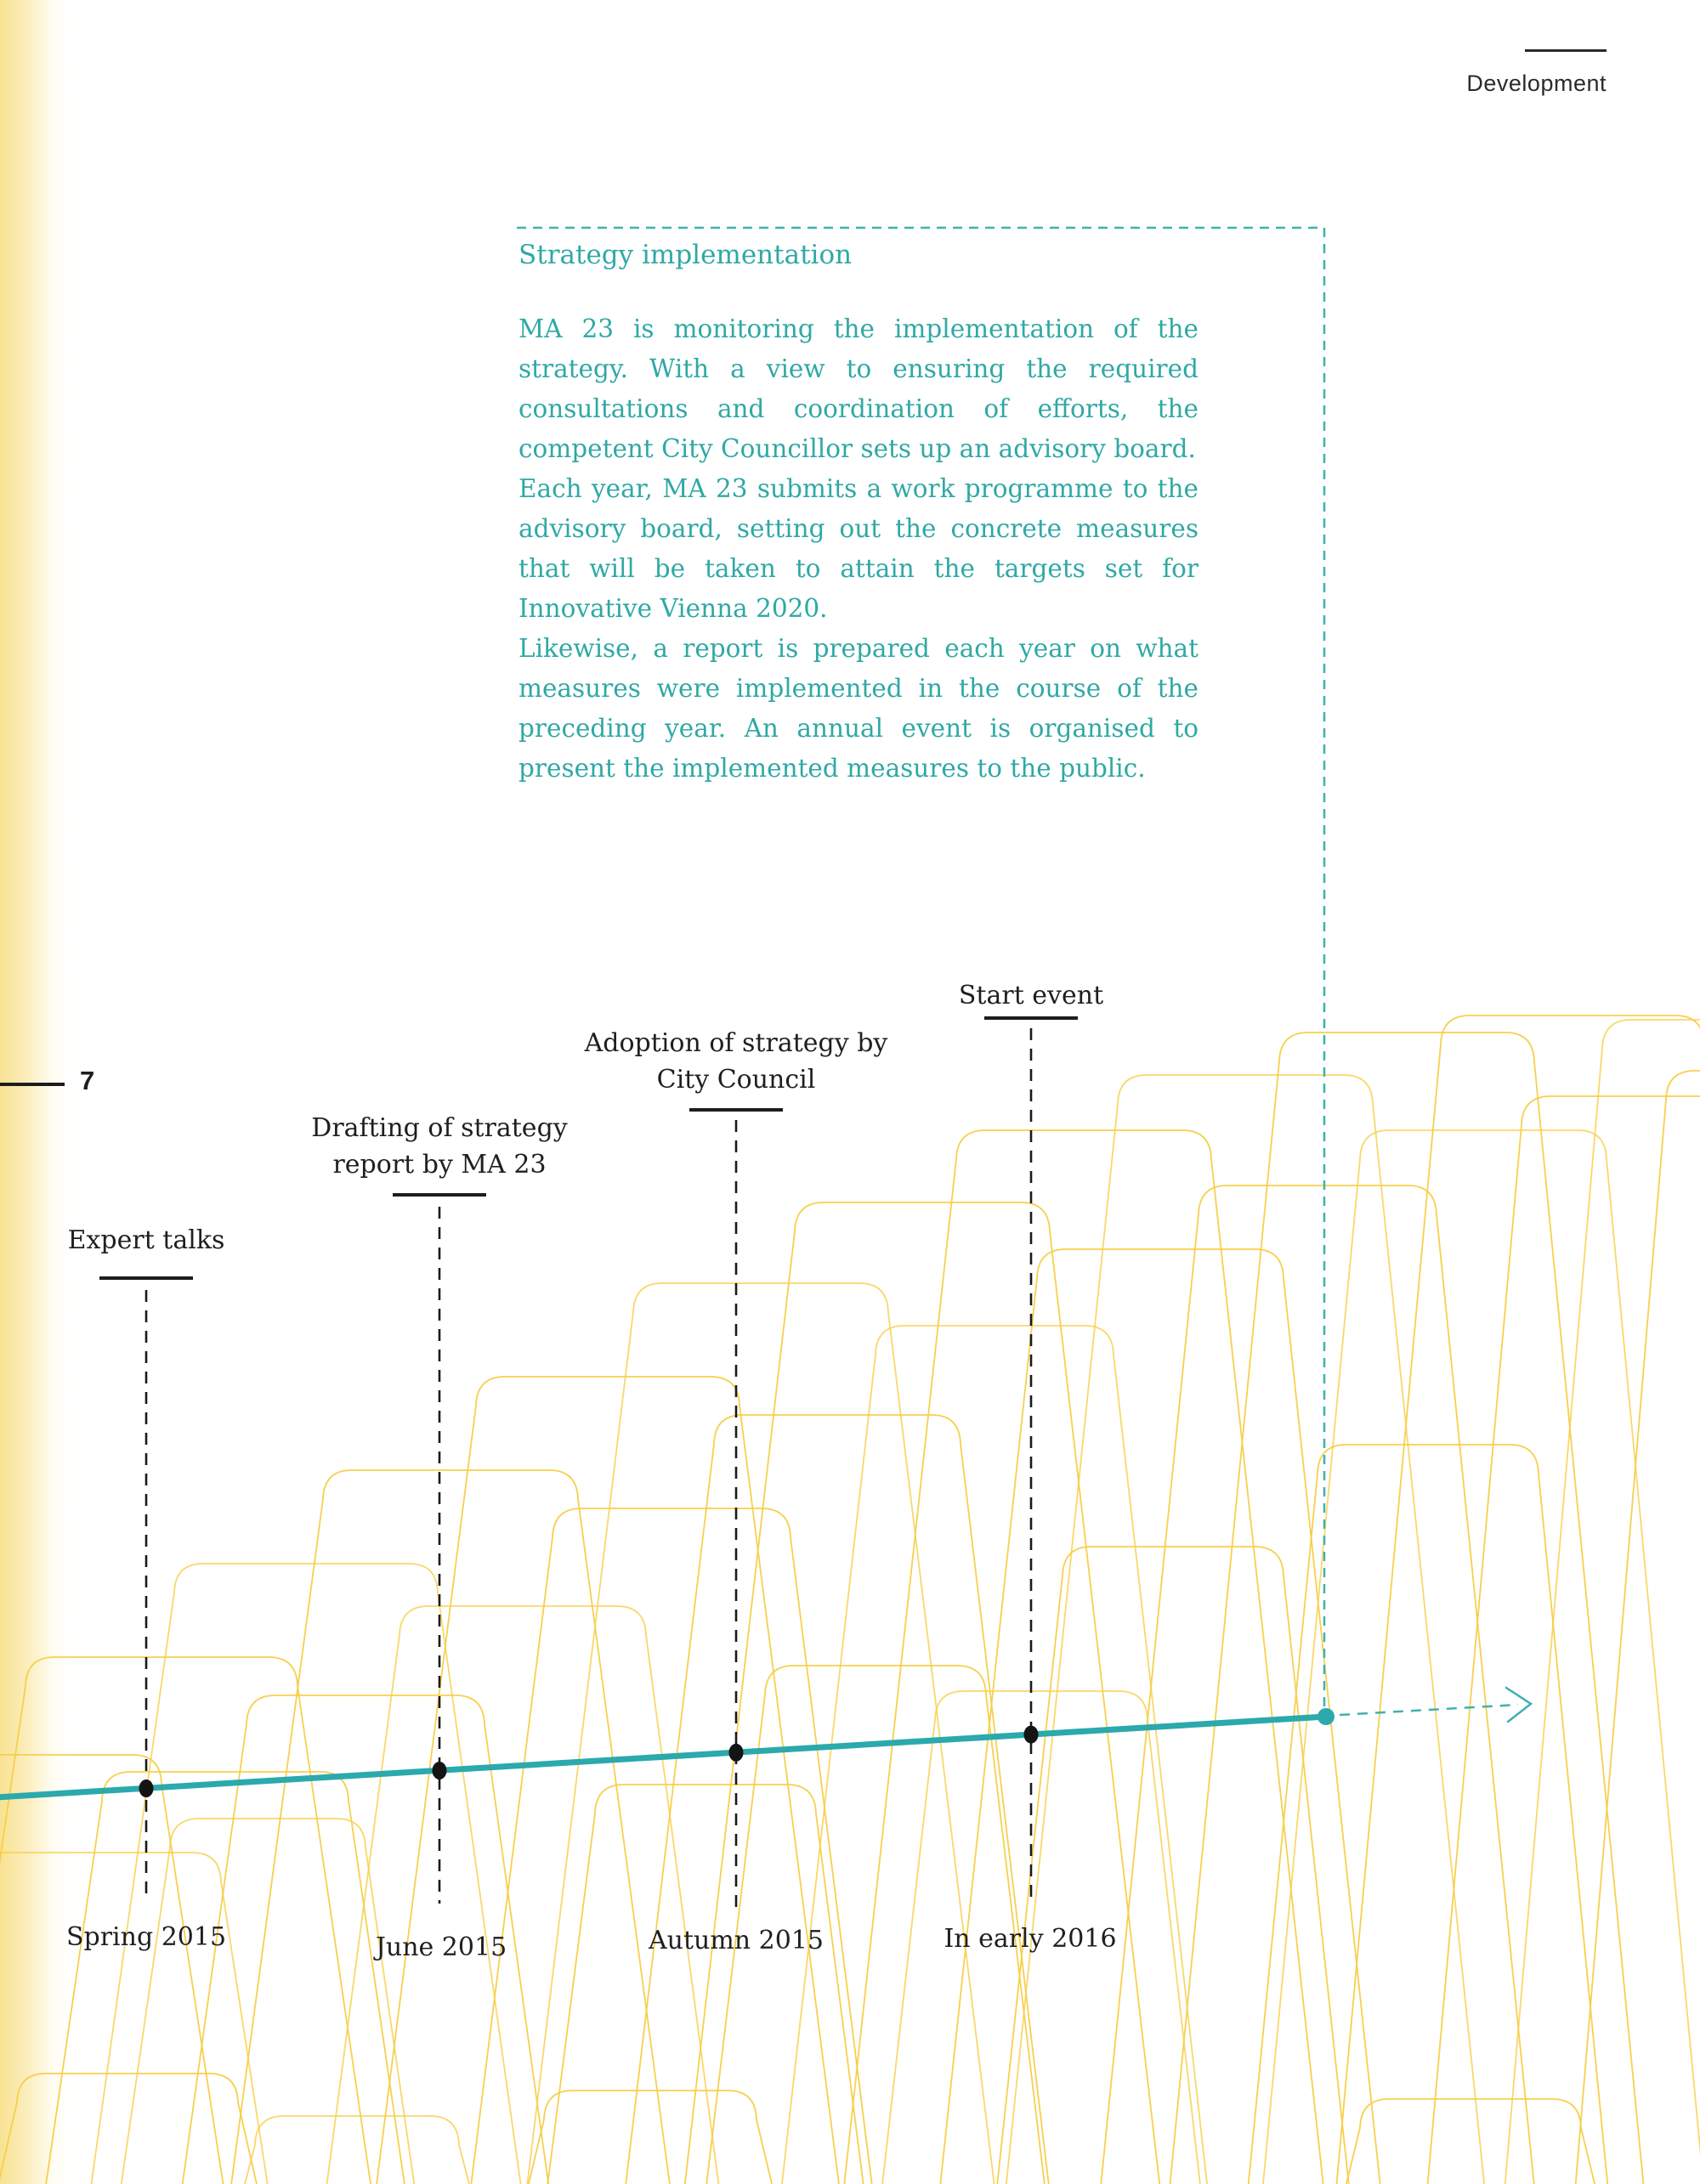 The height and width of the screenshot is (2184, 1700). Describe the element at coordinates (146, 1240) in the screenshot. I see `milestone-label-expert-talks: Expert talks` at that location.